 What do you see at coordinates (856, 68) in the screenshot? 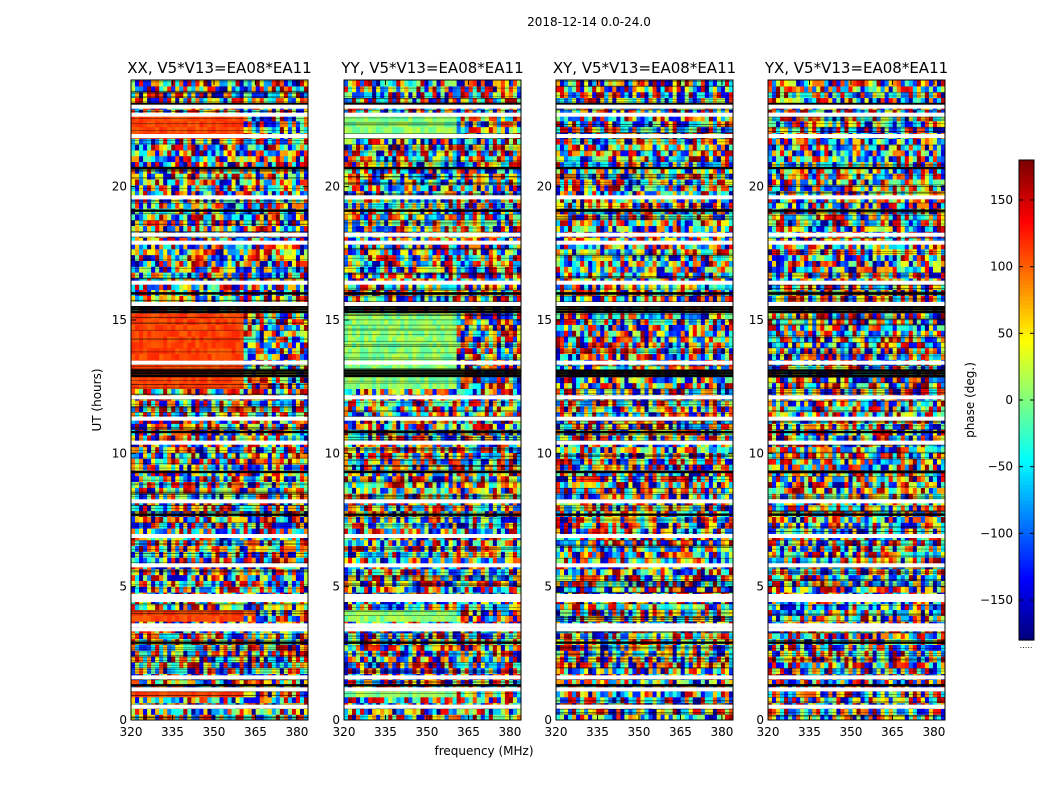
I see `panel-title: YX, V5*V13=EA08*EA11` at bounding box center [856, 68].